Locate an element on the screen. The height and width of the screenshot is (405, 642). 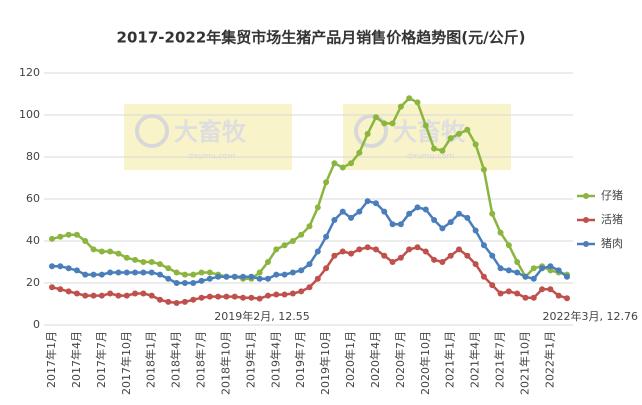
x-tick-label: 2021年10月 is located at coordinates (524, 363).